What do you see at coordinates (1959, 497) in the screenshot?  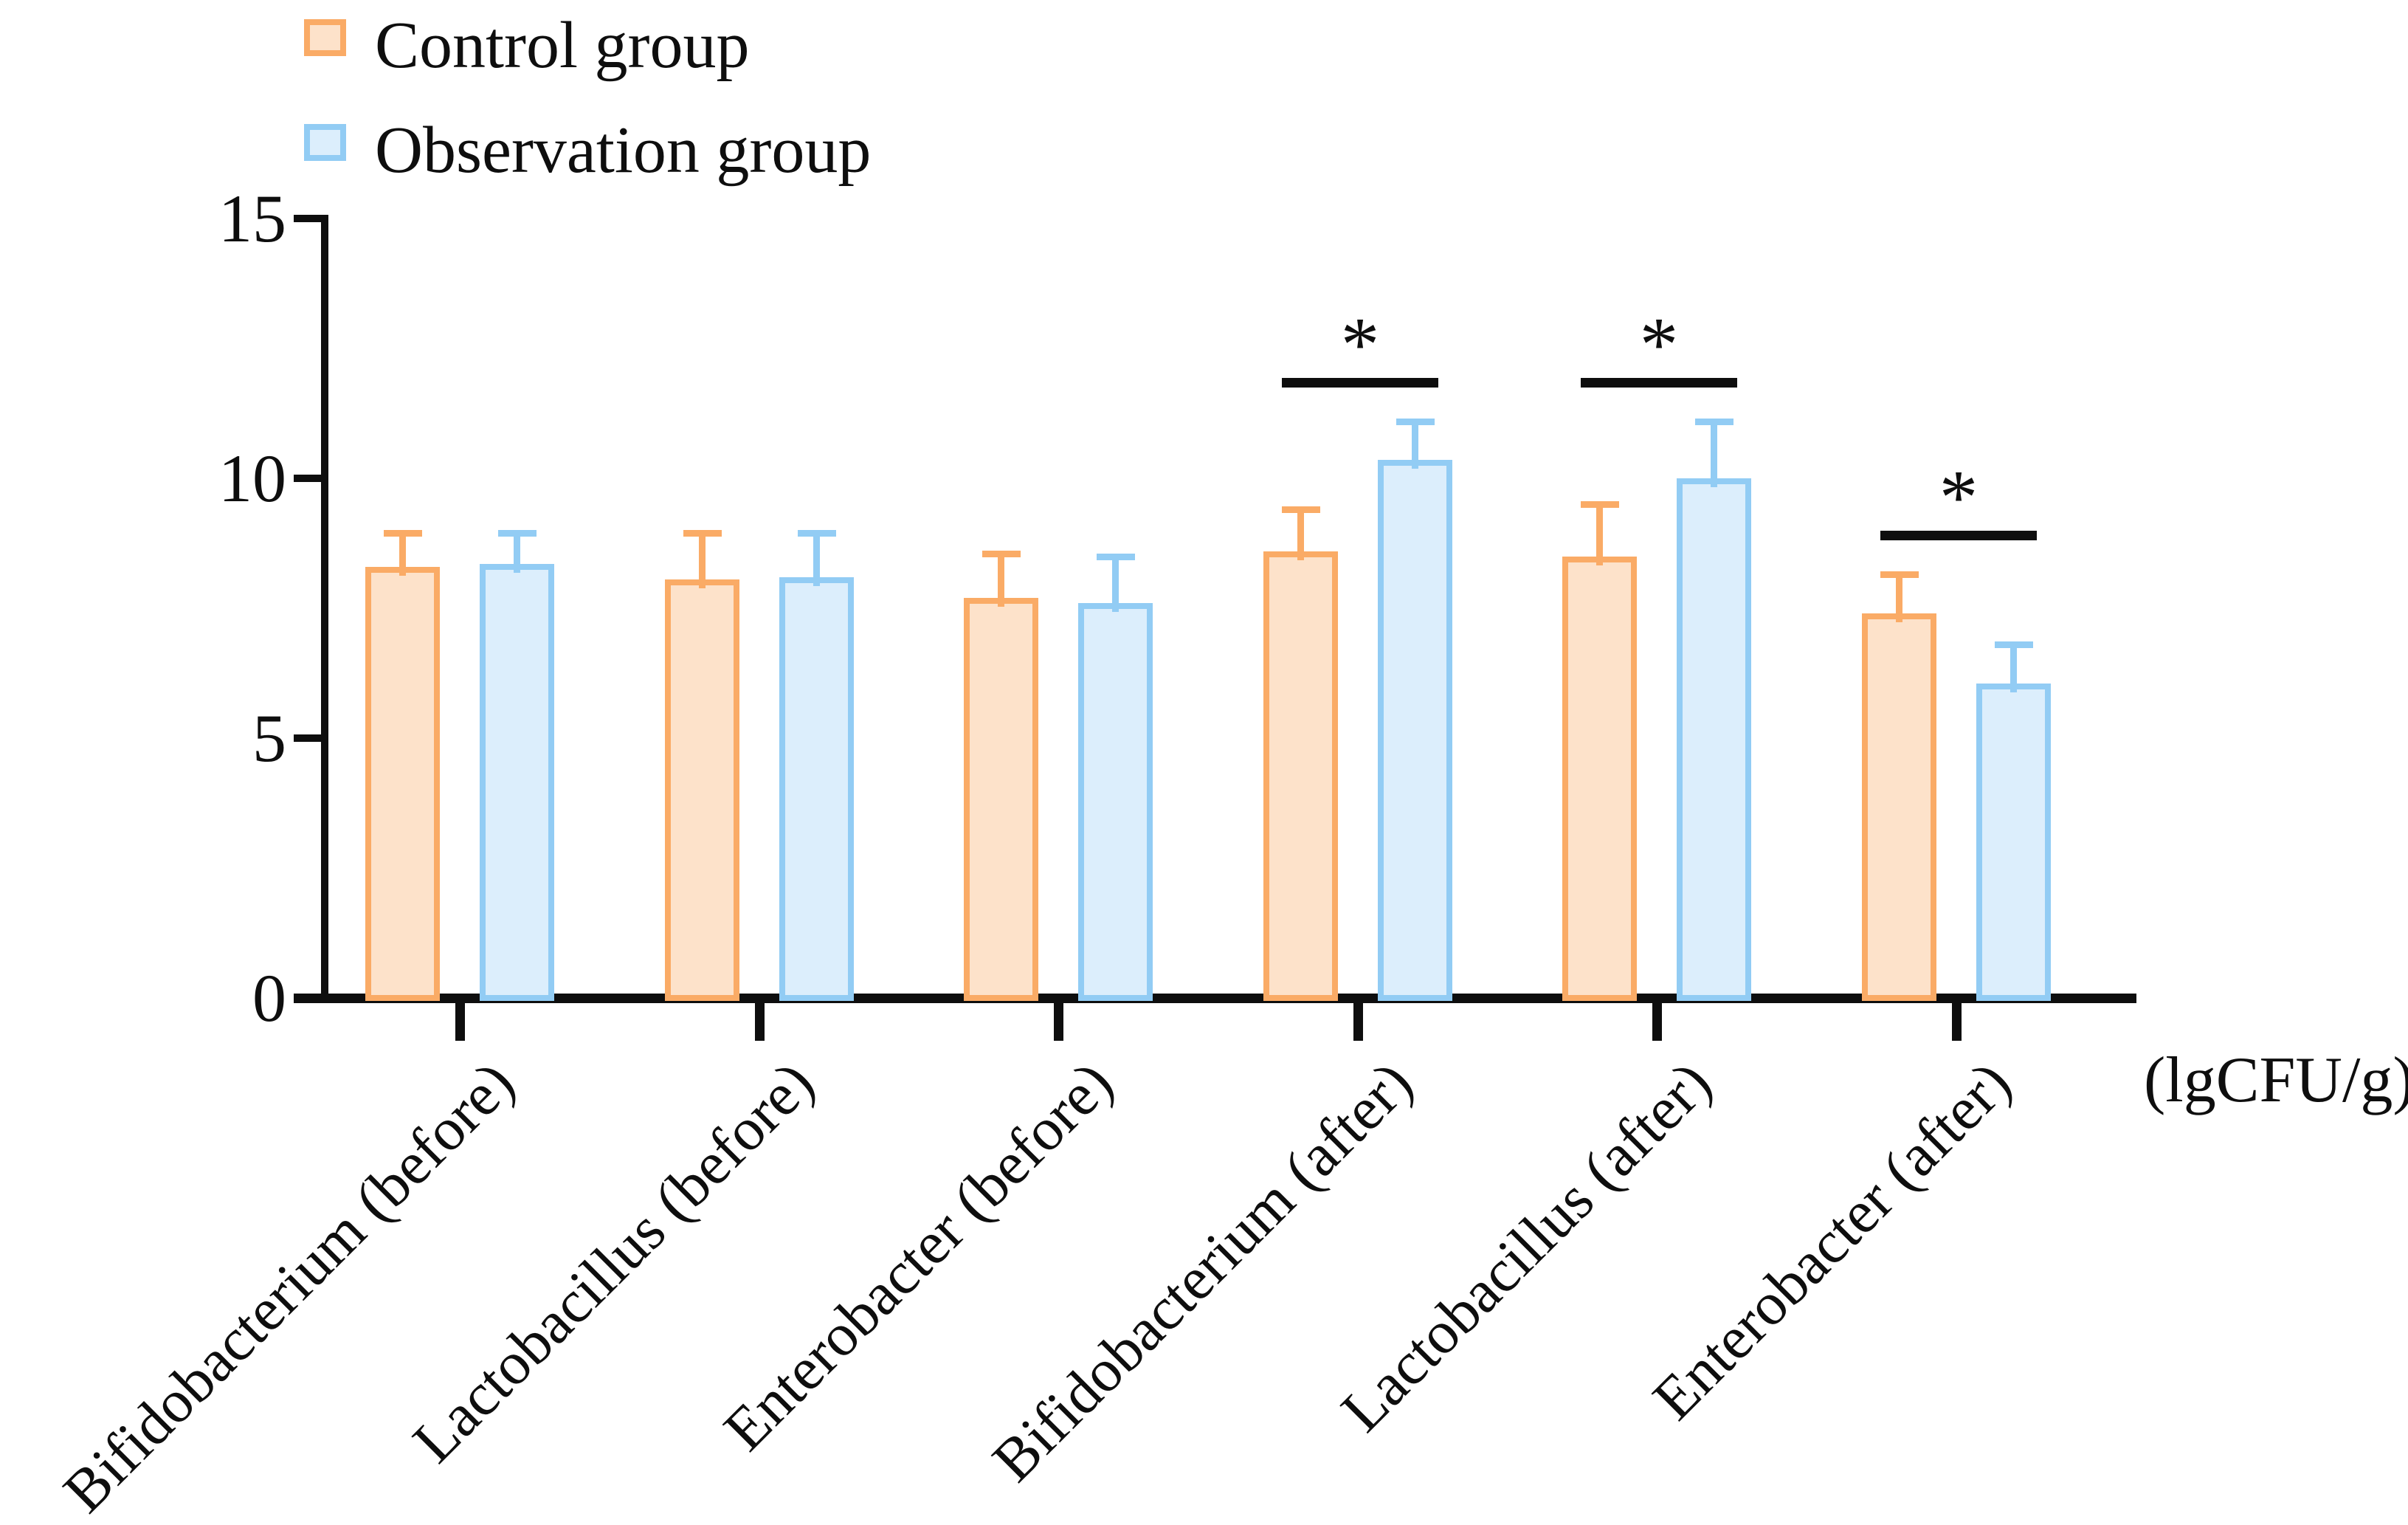 I see `significance-star-5: *` at bounding box center [1959, 497].